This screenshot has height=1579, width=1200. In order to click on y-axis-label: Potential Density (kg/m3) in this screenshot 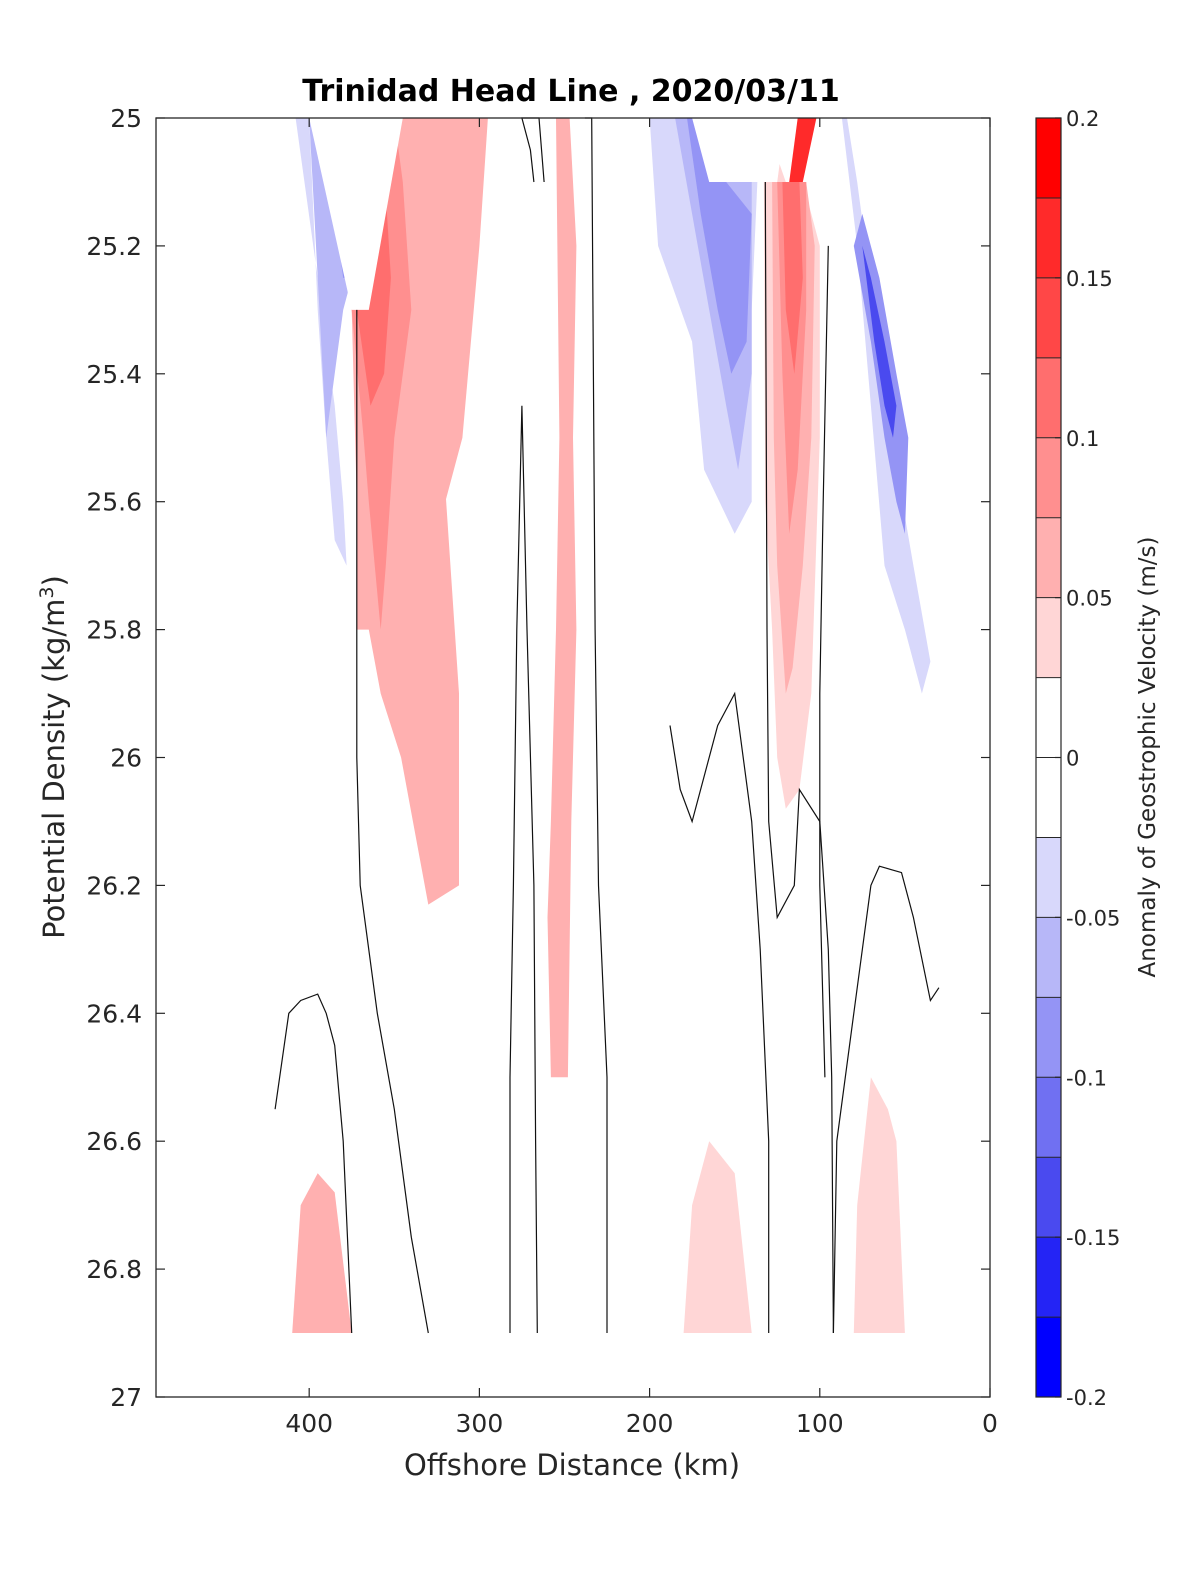, I will do `click(53, 757)`.